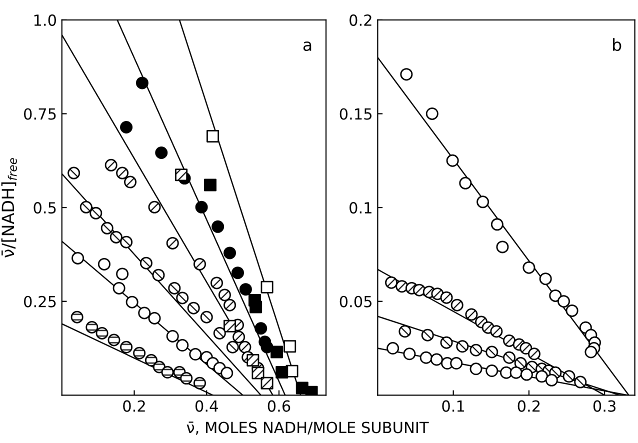 This screenshot has height=443, width=638. I want to click on x-tick-label: 0.3, so click(604, 406).